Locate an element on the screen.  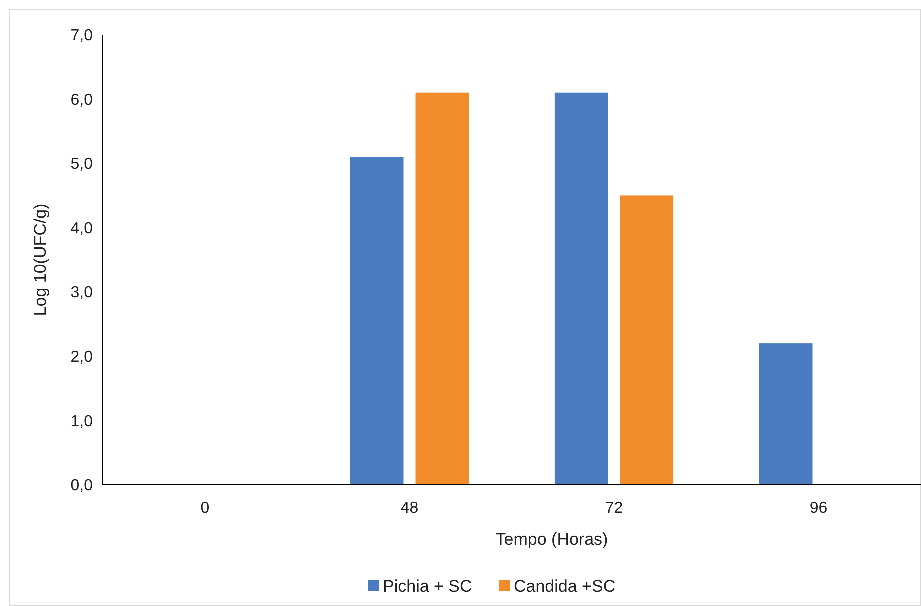
legend-label: Candida +SC is located at coordinates (565, 586).